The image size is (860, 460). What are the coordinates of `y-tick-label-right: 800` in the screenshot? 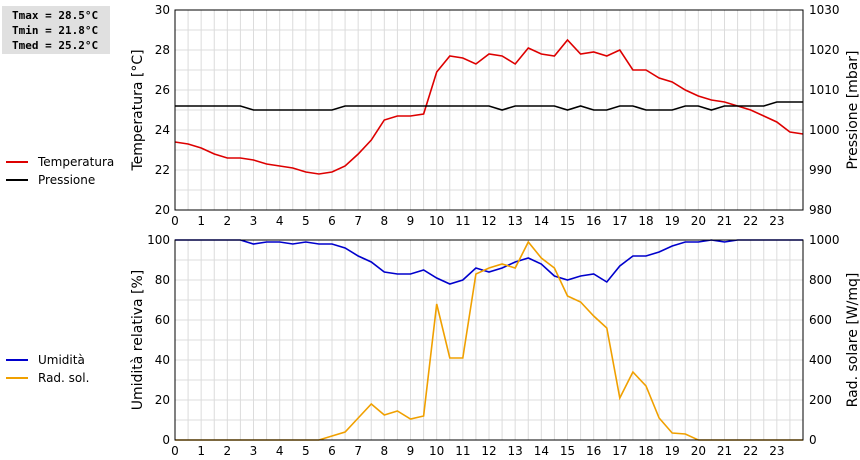 It's located at (820, 280).